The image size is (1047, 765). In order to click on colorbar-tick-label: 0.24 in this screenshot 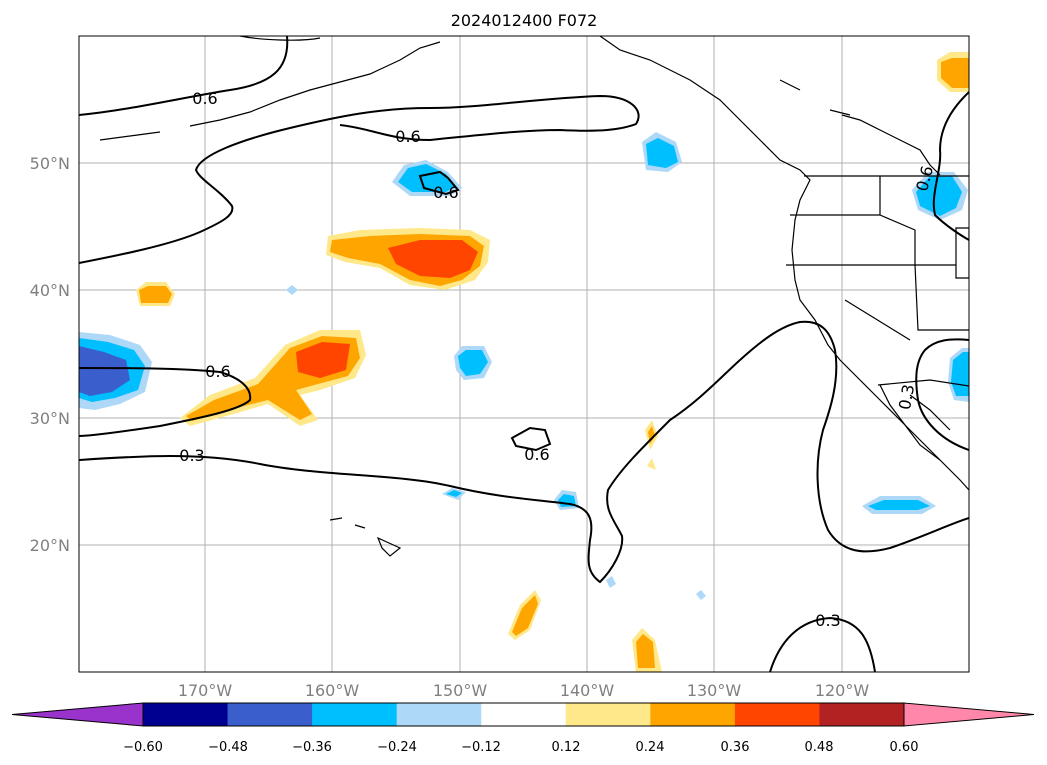, I will do `click(650, 747)`.